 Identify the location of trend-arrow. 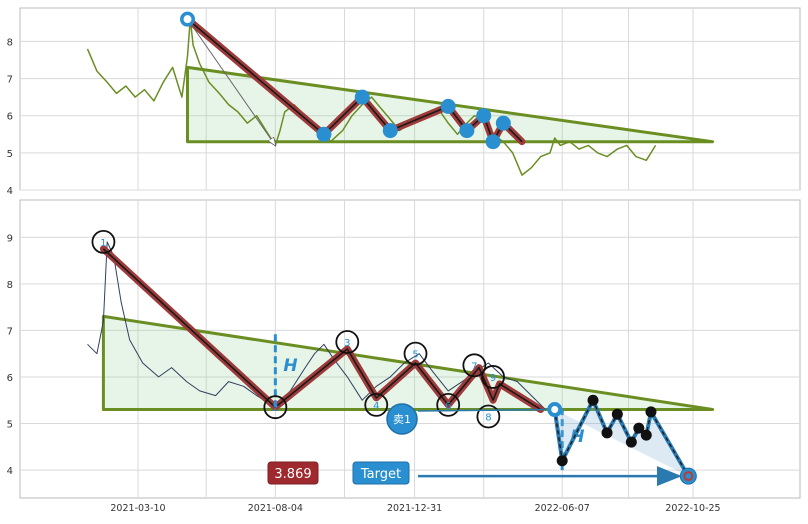
(231, 81).